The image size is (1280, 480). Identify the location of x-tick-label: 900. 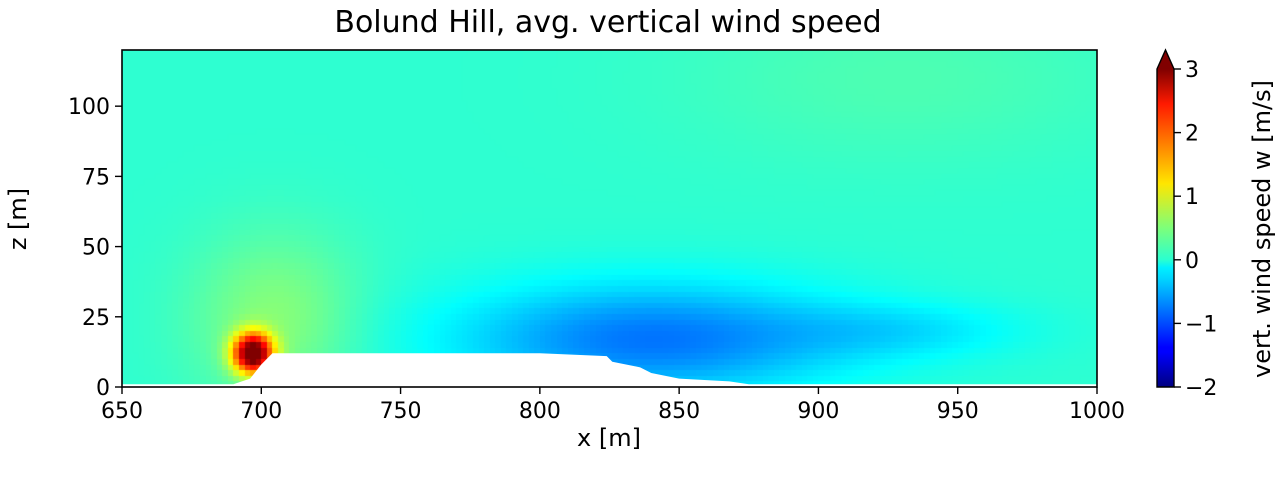
(818, 411).